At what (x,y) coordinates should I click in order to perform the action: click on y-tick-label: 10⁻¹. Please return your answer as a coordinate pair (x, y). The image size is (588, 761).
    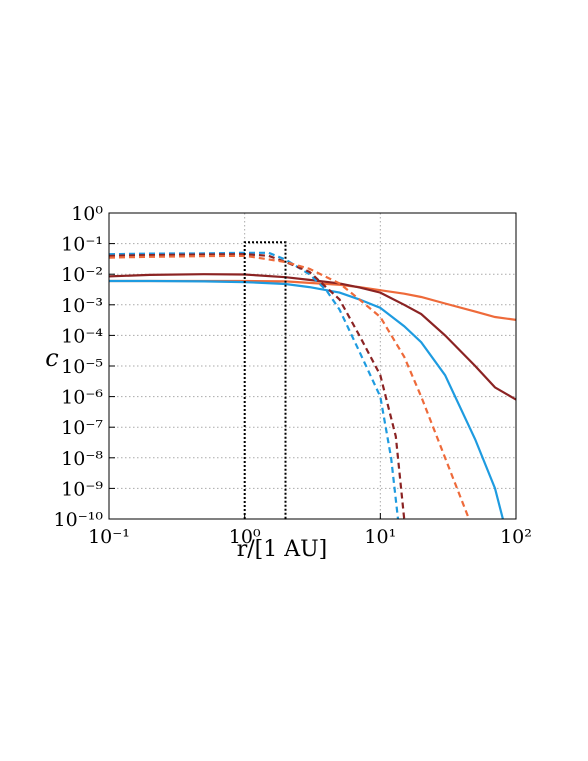
    Looking at the image, I should click on (82, 245).